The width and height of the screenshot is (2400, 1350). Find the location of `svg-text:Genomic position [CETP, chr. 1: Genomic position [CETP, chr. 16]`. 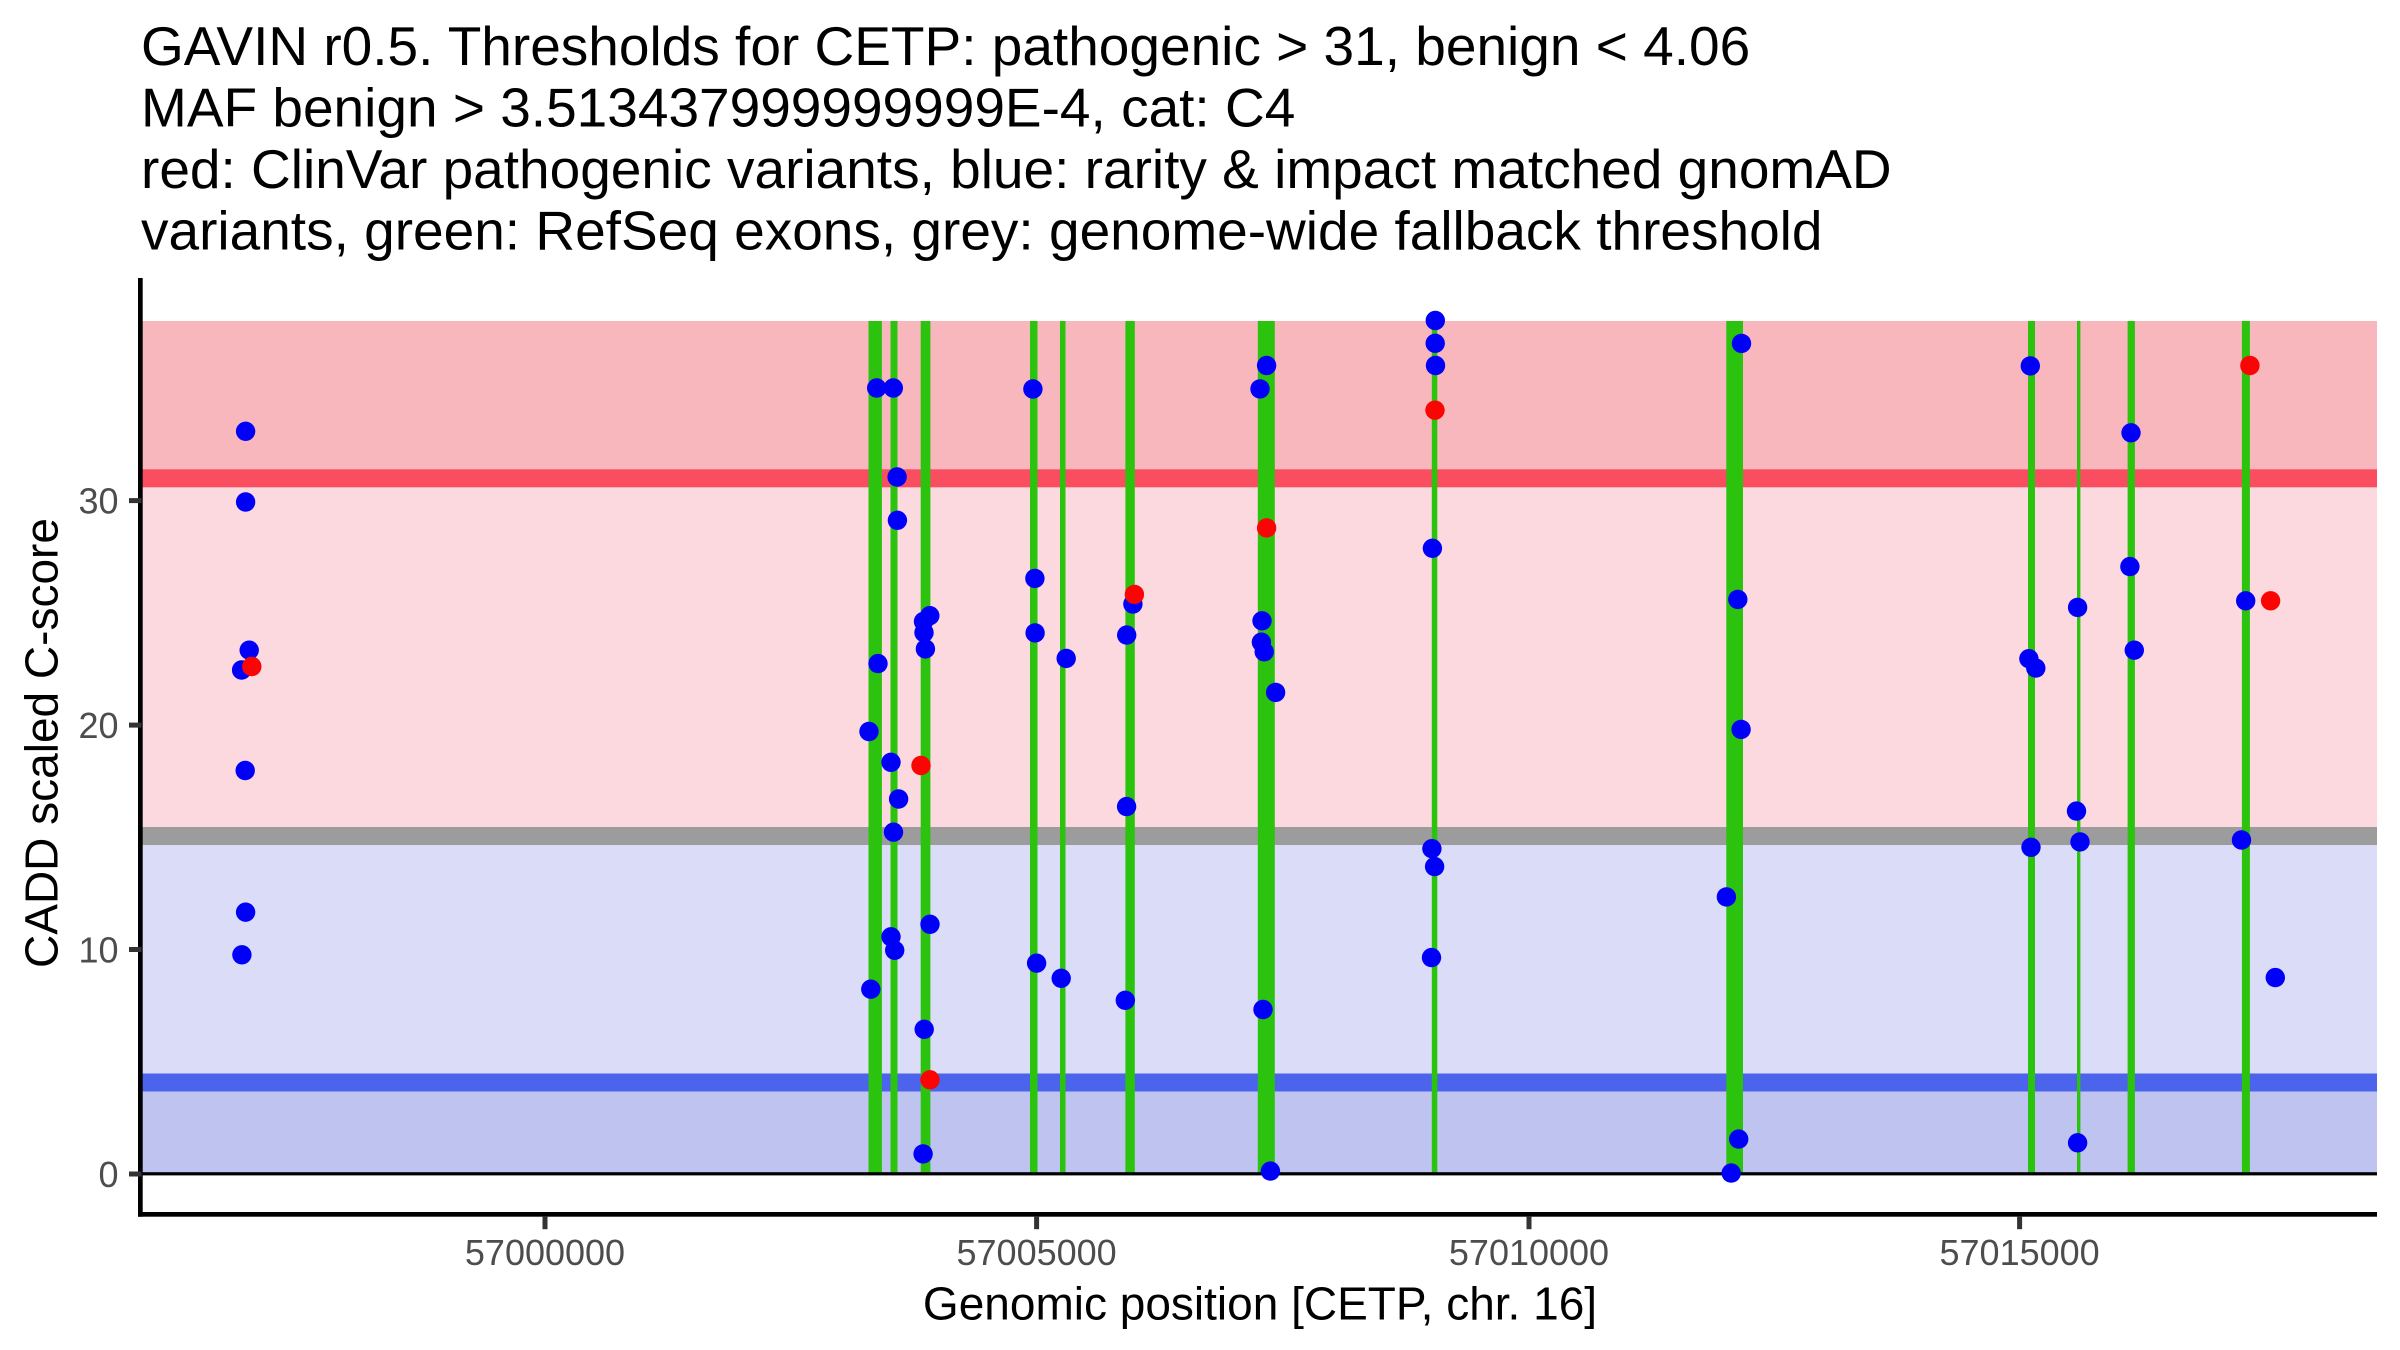

svg-text:Genomic position [CETP, chr. 1: Genomic position [CETP, chr. 16] is located at coordinates (1260, 1304).